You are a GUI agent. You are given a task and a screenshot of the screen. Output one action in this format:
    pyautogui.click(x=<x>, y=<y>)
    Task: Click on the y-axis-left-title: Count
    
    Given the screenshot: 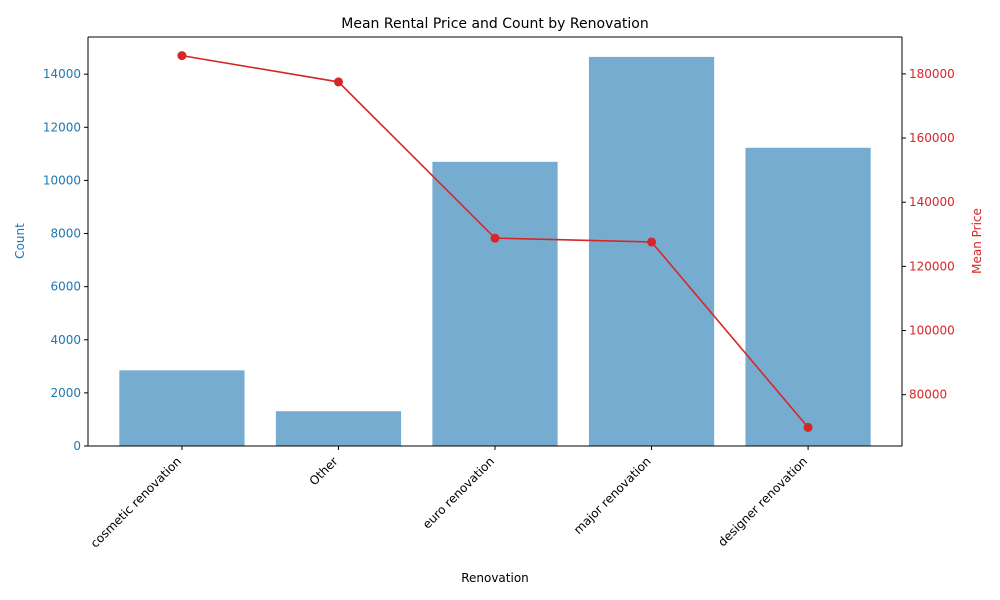 What is the action you would take?
    pyautogui.click(x=20, y=241)
    